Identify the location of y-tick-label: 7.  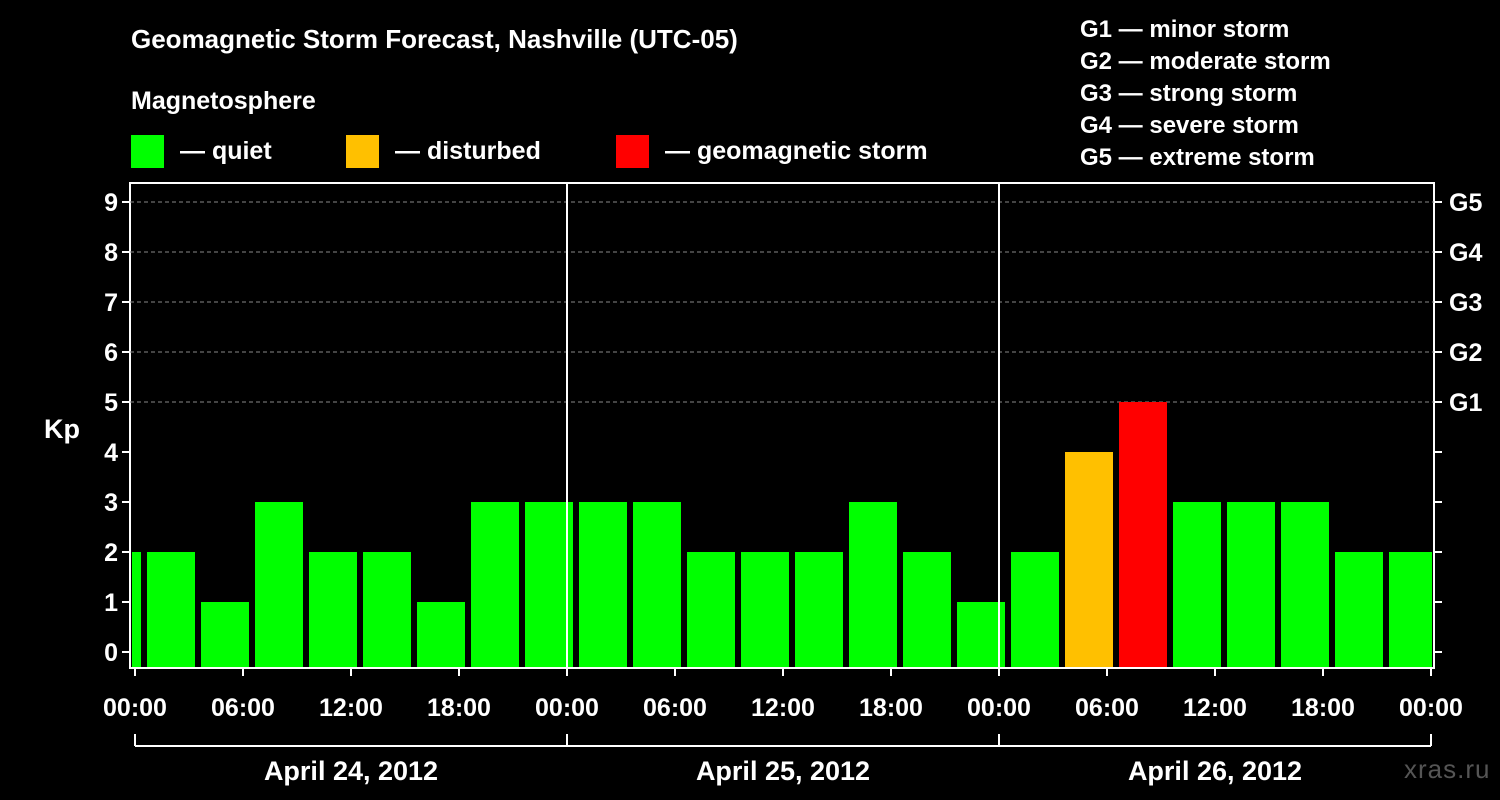
(111, 303).